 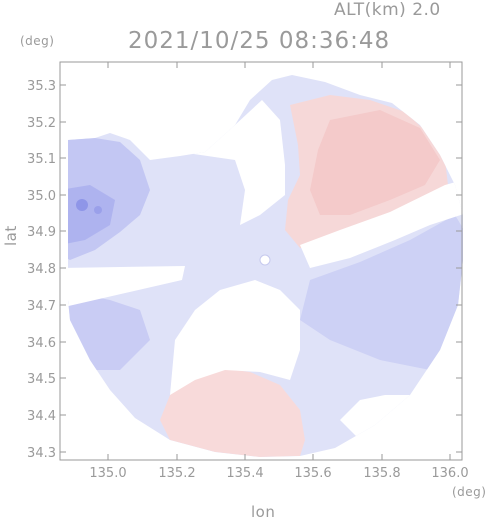 What do you see at coordinates (259, 41) in the screenshot?
I see `scan-datetime: 2021/10/25 08:36:48` at bounding box center [259, 41].